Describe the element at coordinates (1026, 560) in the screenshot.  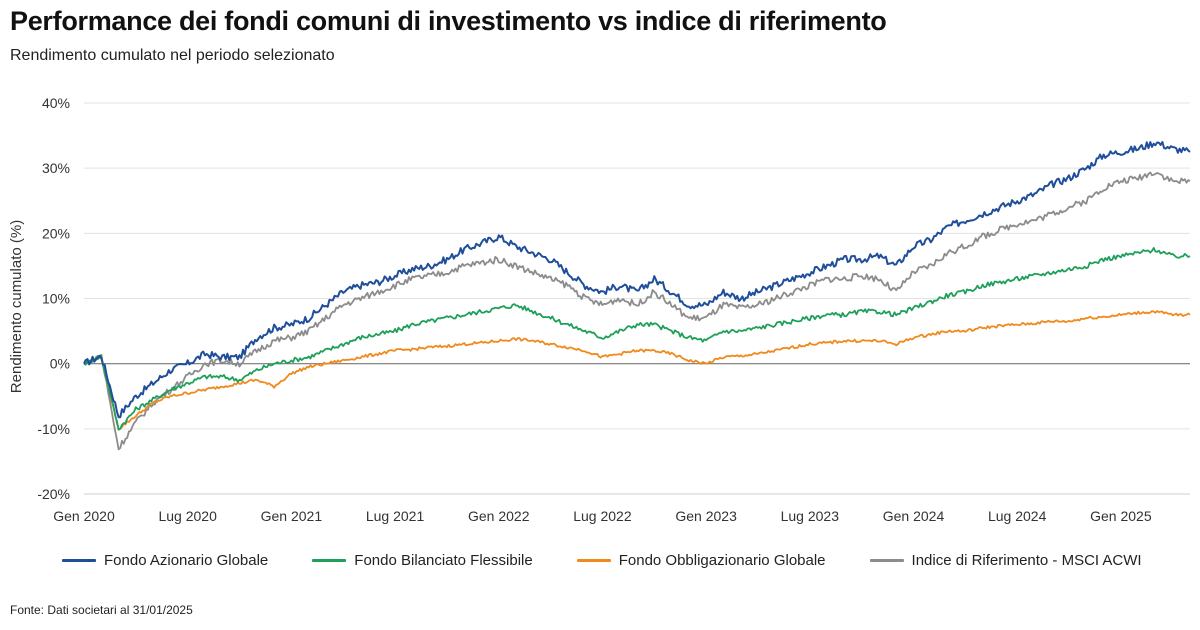
I see `legend-label-indice: Indice di Riferimento - MSCI ACWI` at that location.